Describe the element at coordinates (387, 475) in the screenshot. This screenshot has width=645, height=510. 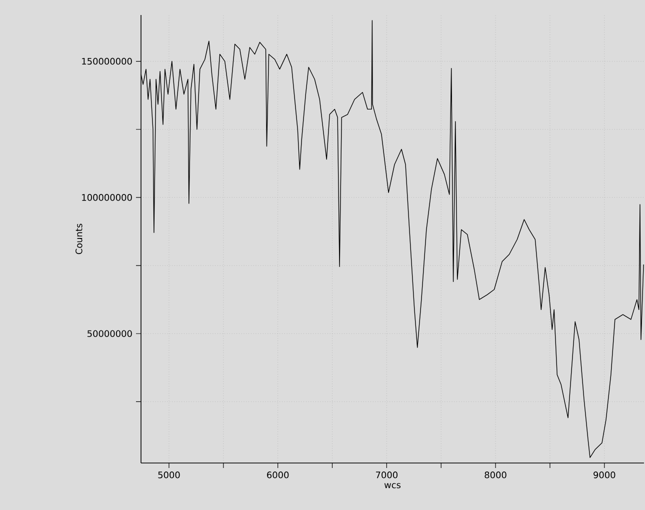
I see `x-tick-label: 7000` at that location.